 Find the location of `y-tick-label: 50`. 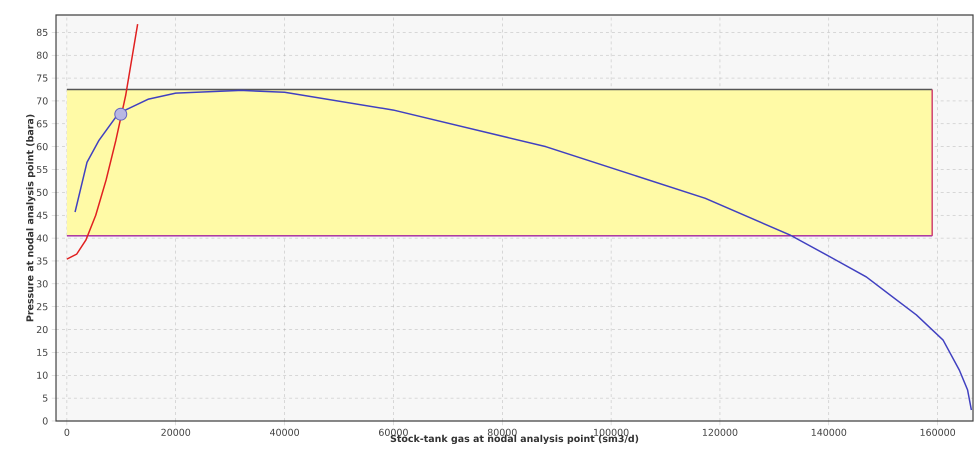

y-tick-label: 50 is located at coordinates (42, 192).